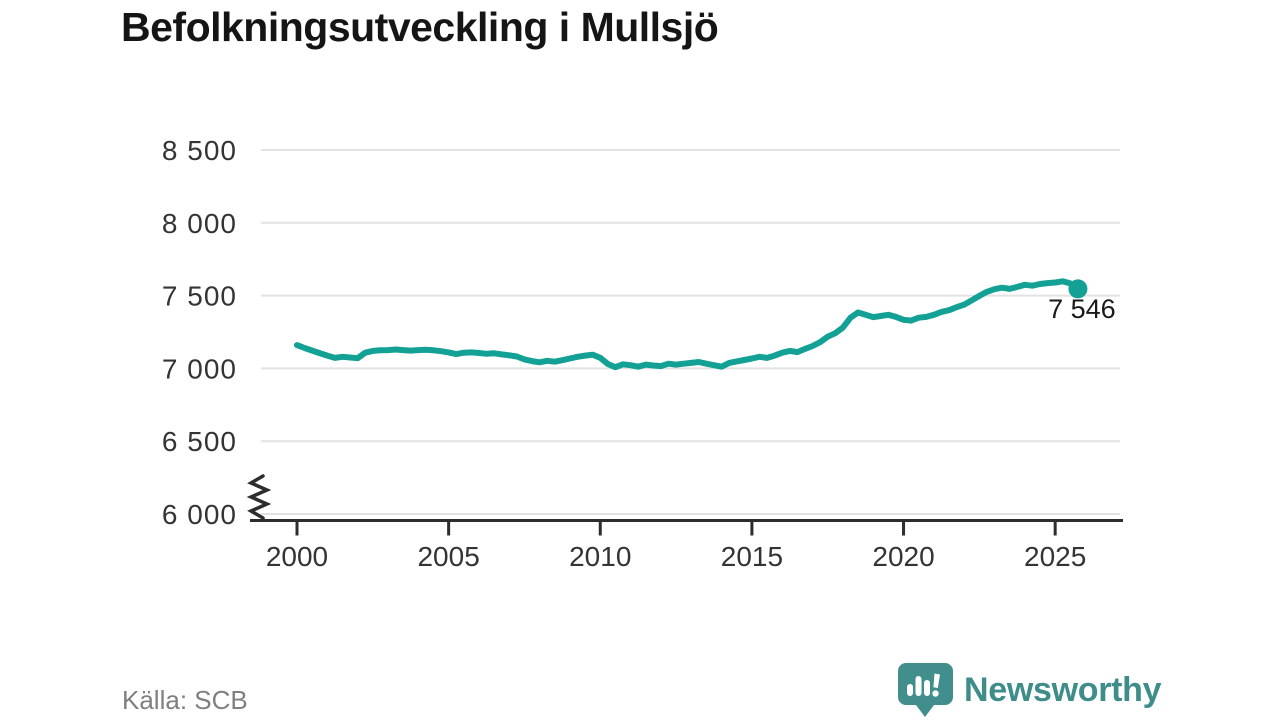 The height and width of the screenshot is (720, 1280). What do you see at coordinates (199, 514) in the screenshot?
I see `y-axis-tick-label: 6 000` at bounding box center [199, 514].